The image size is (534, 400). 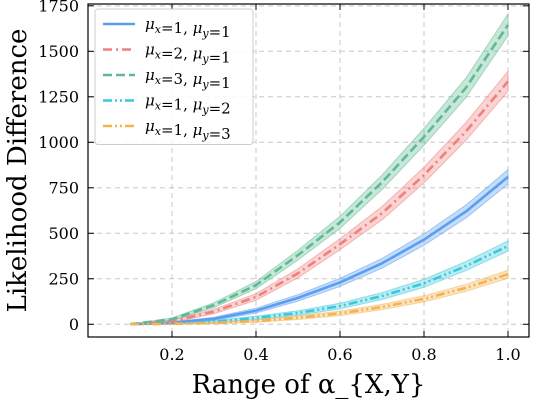 I want to click on legend-item-2: μx=3, μy=1, so click(x=167, y=79).